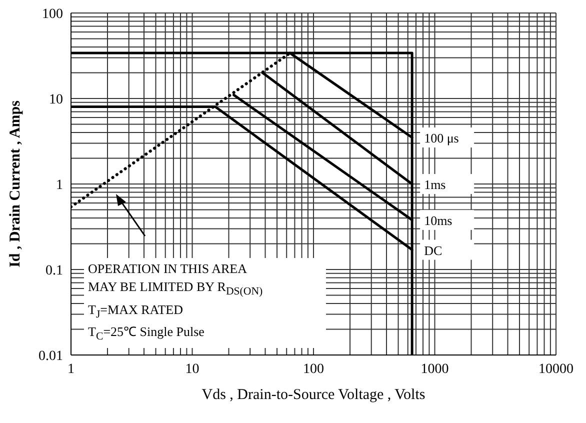 This screenshot has height=423, width=586. What do you see at coordinates (314, 395) in the screenshot?
I see `x-axis-title: Vds , Drain-to-Source Voltage , Volts` at bounding box center [314, 395].